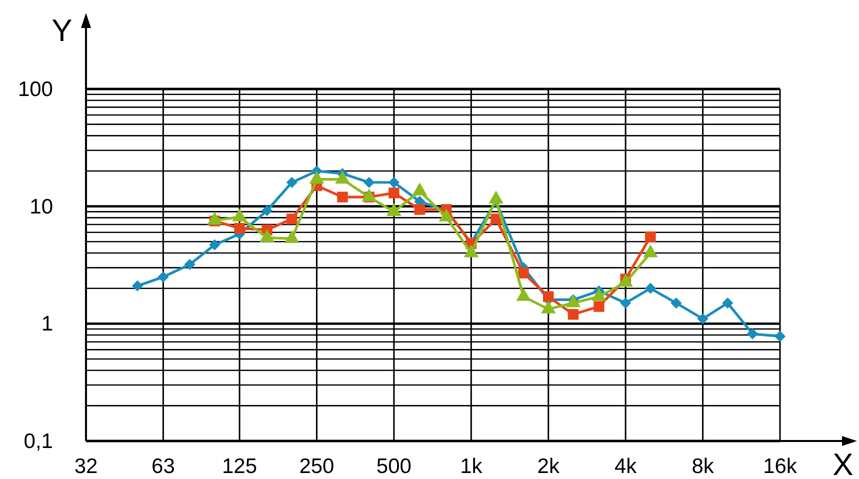 This screenshot has height=479, width=859. Describe the element at coordinates (38, 441) in the screenshot. I see `y-tick-label: 0,1` at that location.